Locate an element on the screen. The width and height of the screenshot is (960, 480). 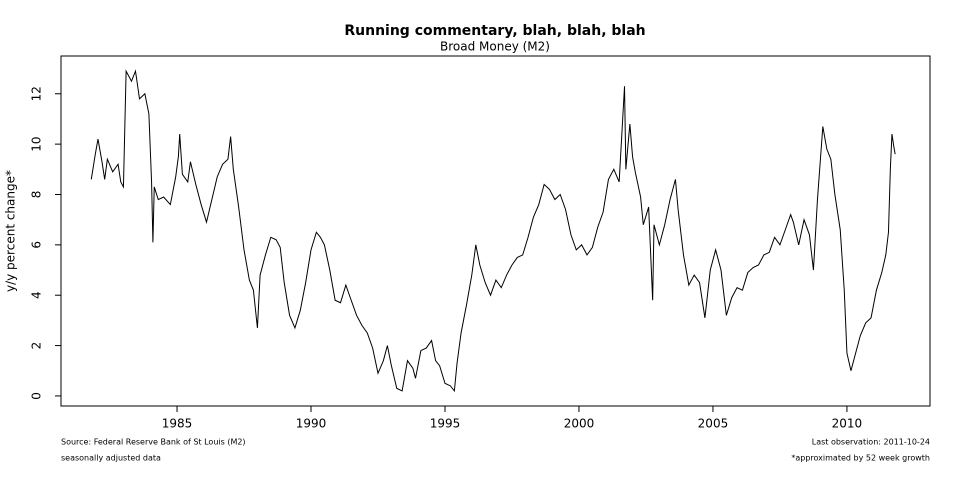
last-observation-note: Last observation: 2011-10-24 is located at coordinates (871, 442).